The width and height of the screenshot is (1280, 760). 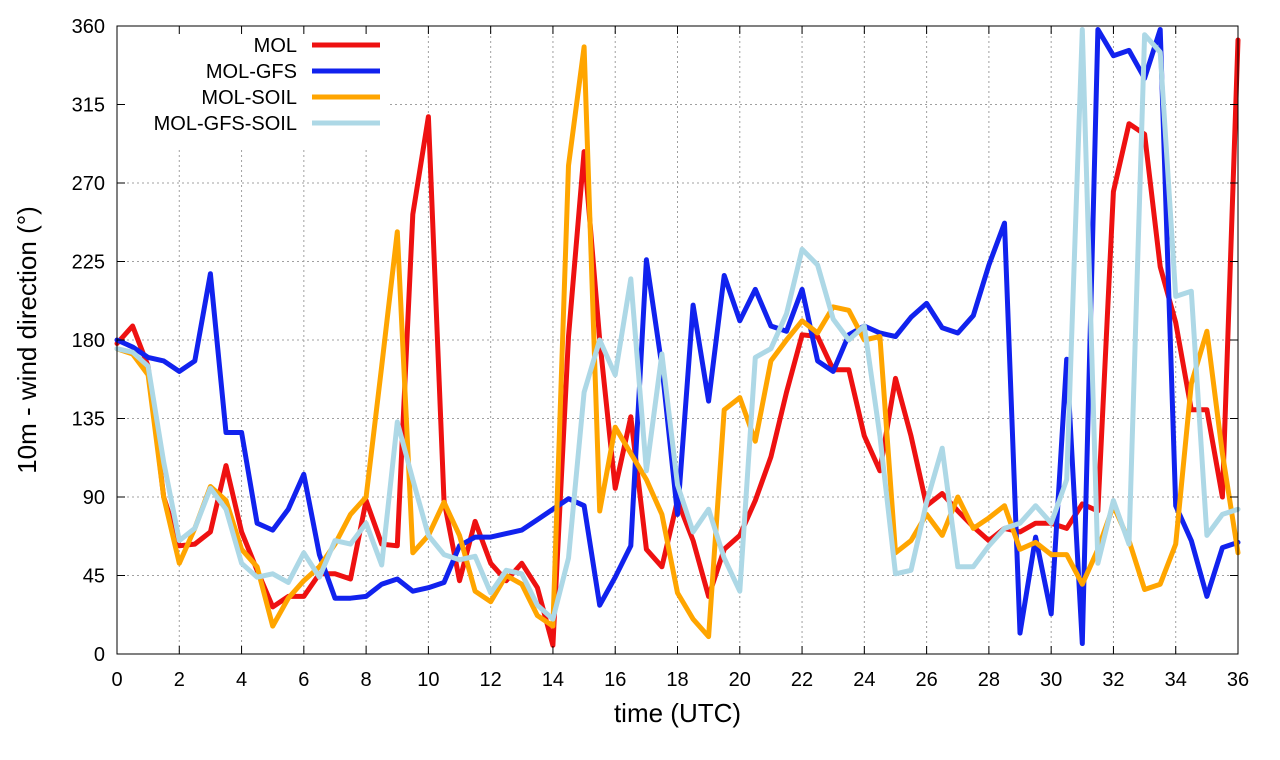 What do you see at coordinates (249, 98) in the screenshot?
I see `legend-label-mol-soil: MOL-SOIL` at bounding box center [249, 98].